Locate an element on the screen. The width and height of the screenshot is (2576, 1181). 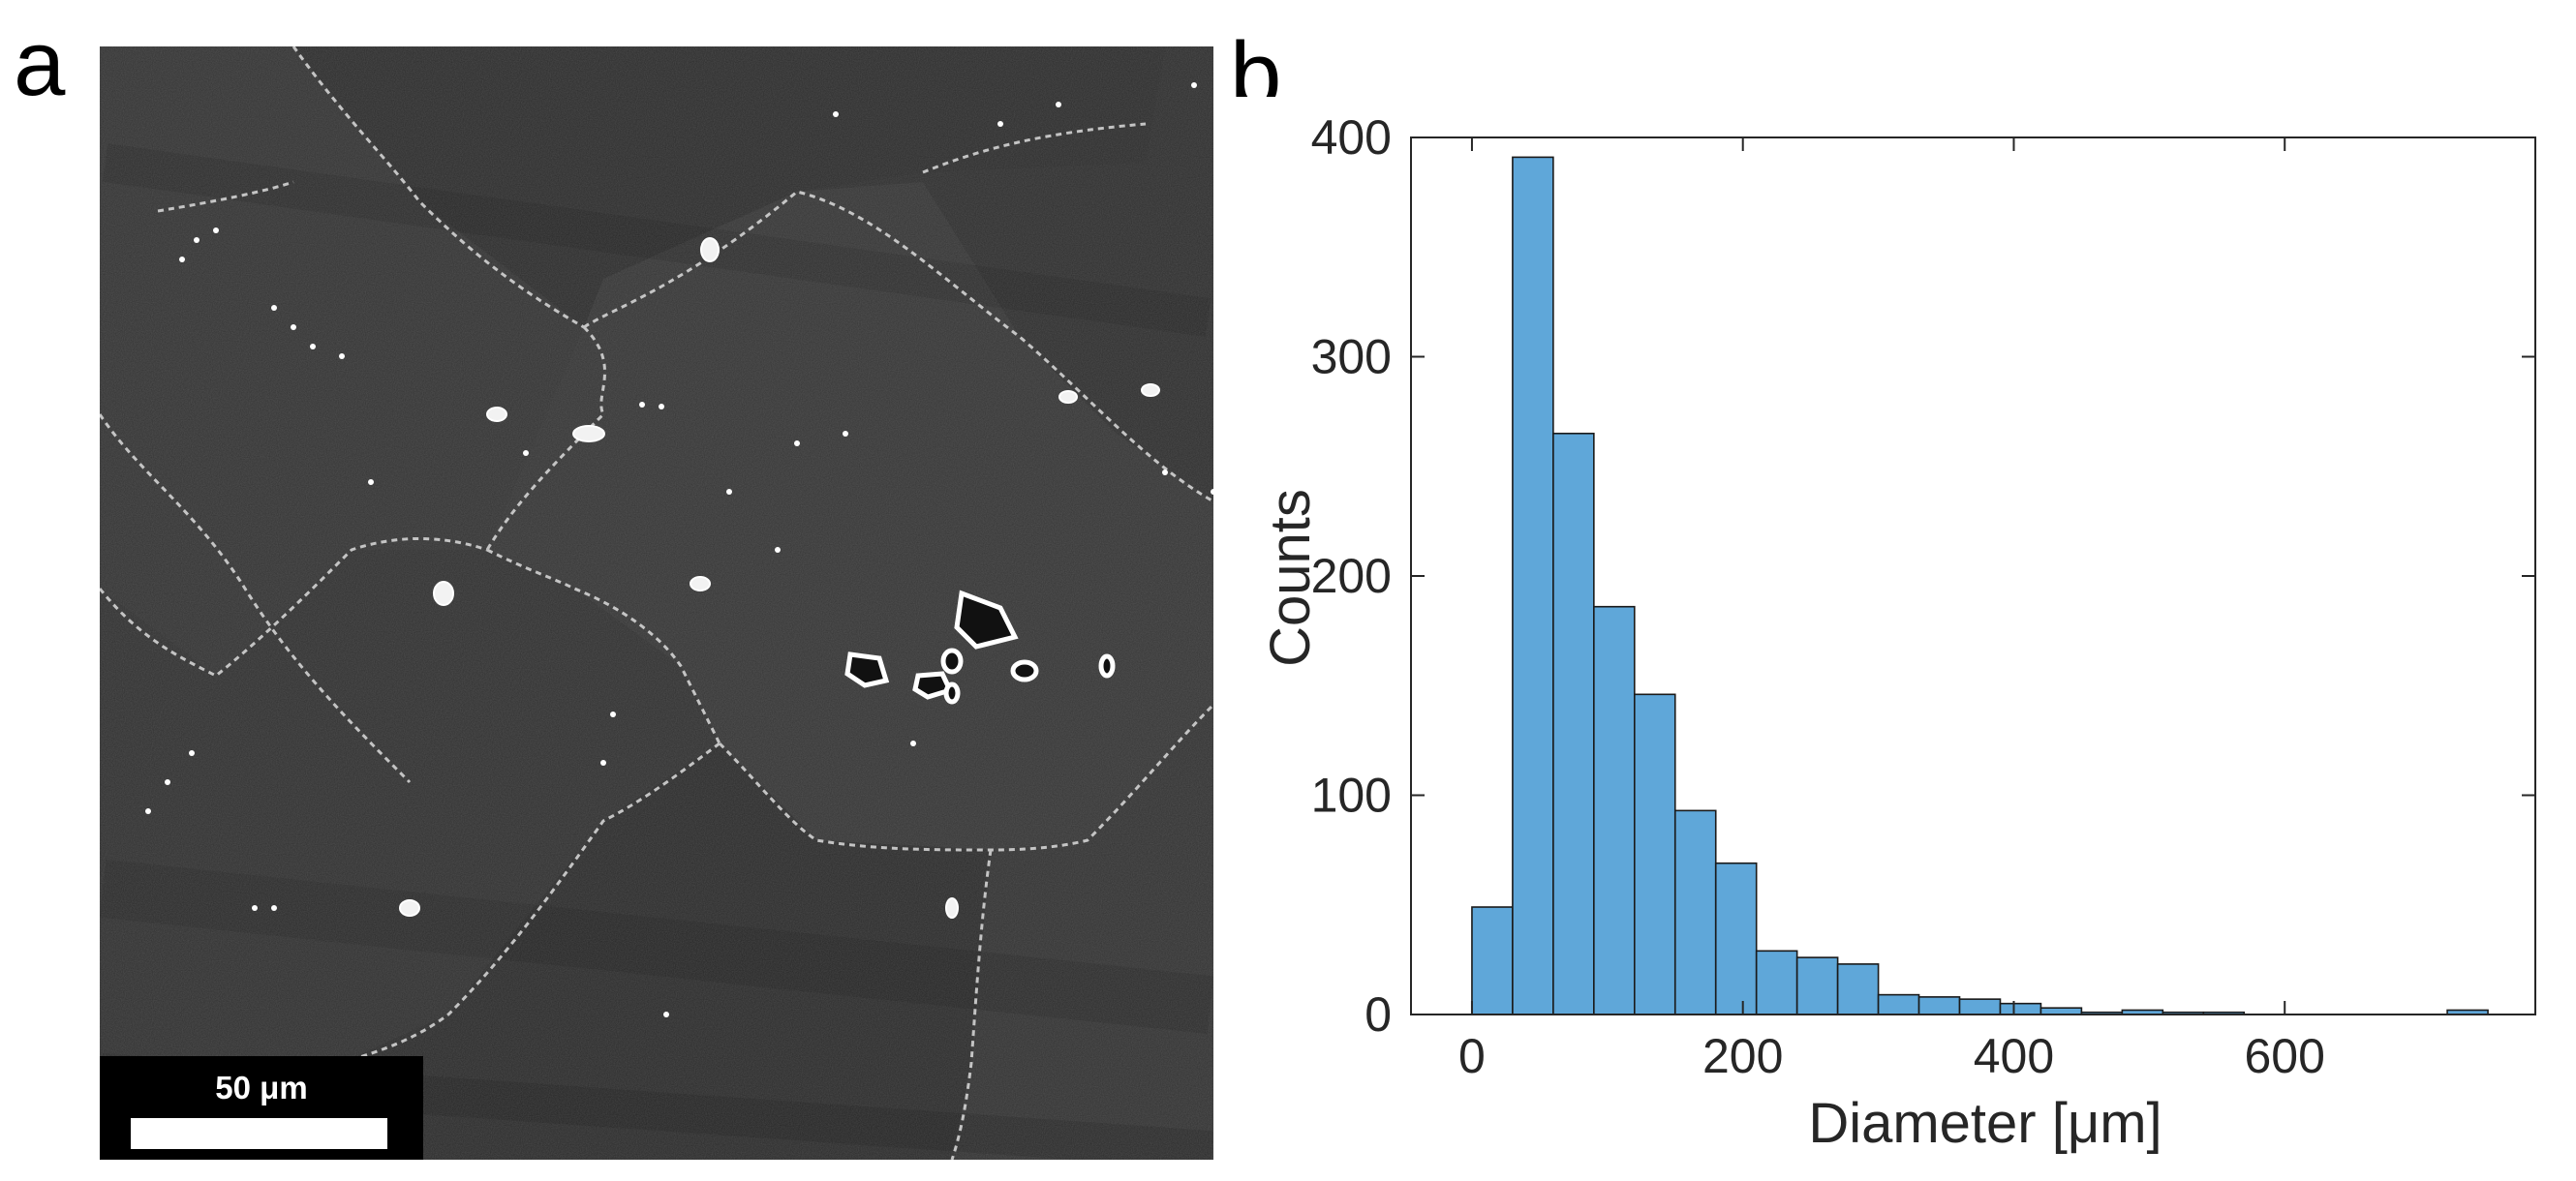
y-tick-label: 0 is located at coordinates (1378, 1015).